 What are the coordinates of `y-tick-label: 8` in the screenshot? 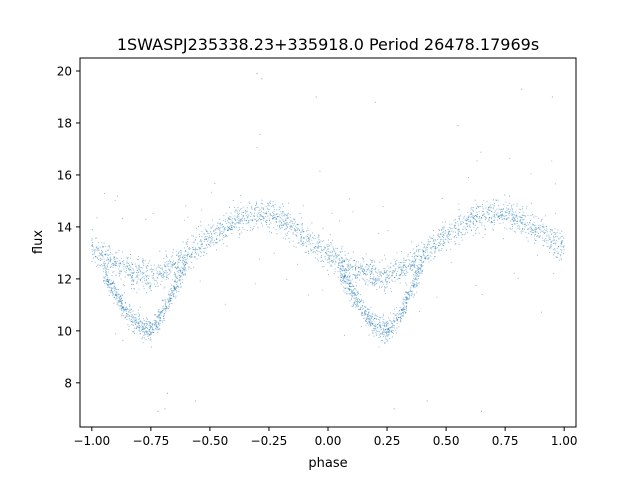 It's located at (68, 383).